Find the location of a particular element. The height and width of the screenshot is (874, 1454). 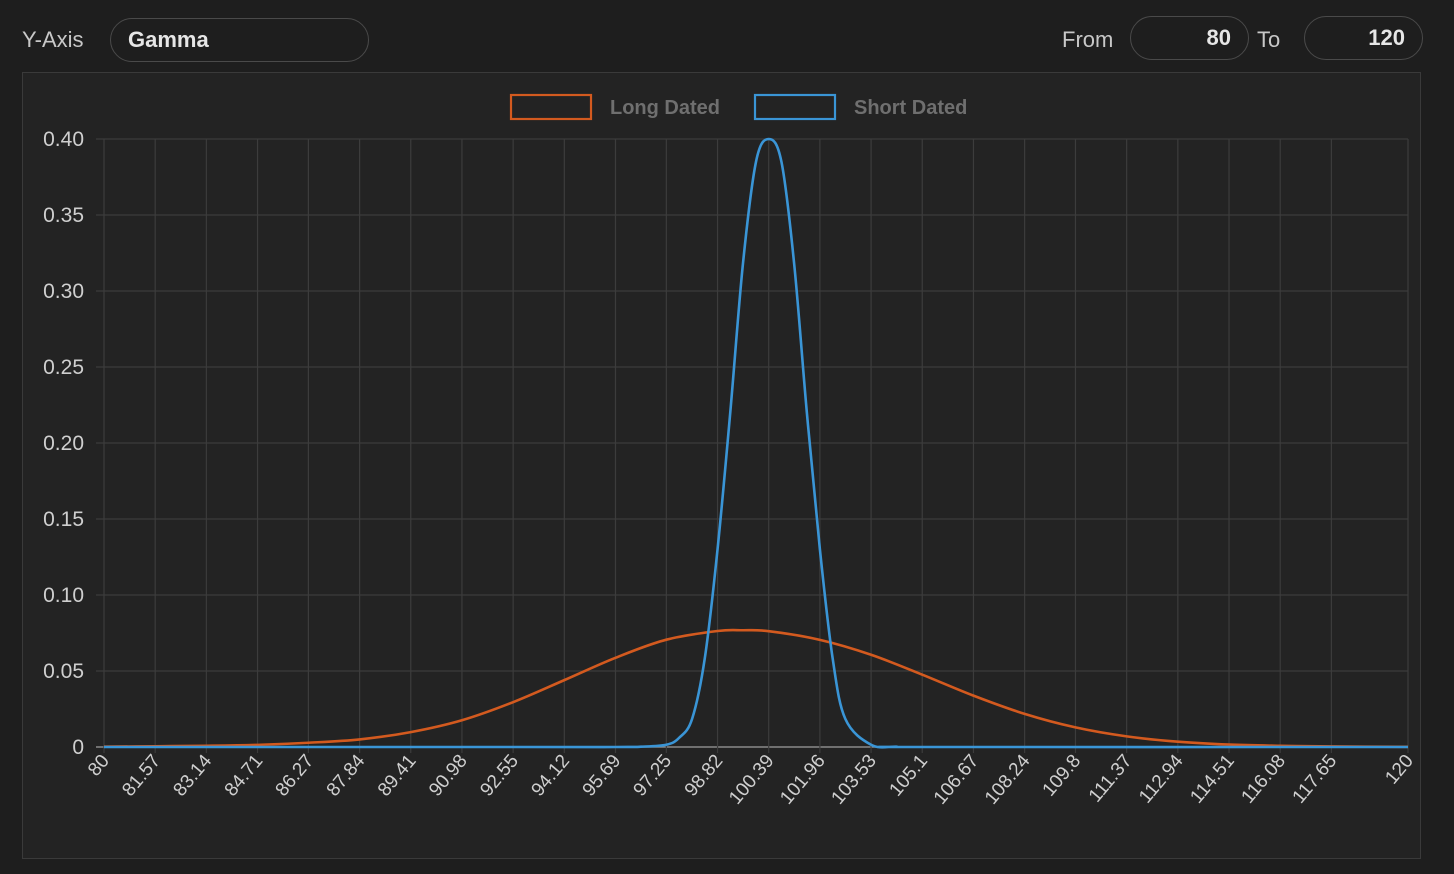

yaxis-select-value: Gamma is located at coordinates (168, 39).